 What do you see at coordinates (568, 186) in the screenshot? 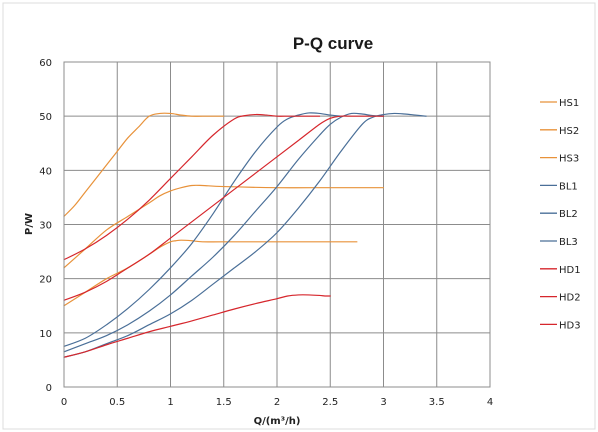
I see `legend-label-bl1: BL1` at bounding box center [568, 186].